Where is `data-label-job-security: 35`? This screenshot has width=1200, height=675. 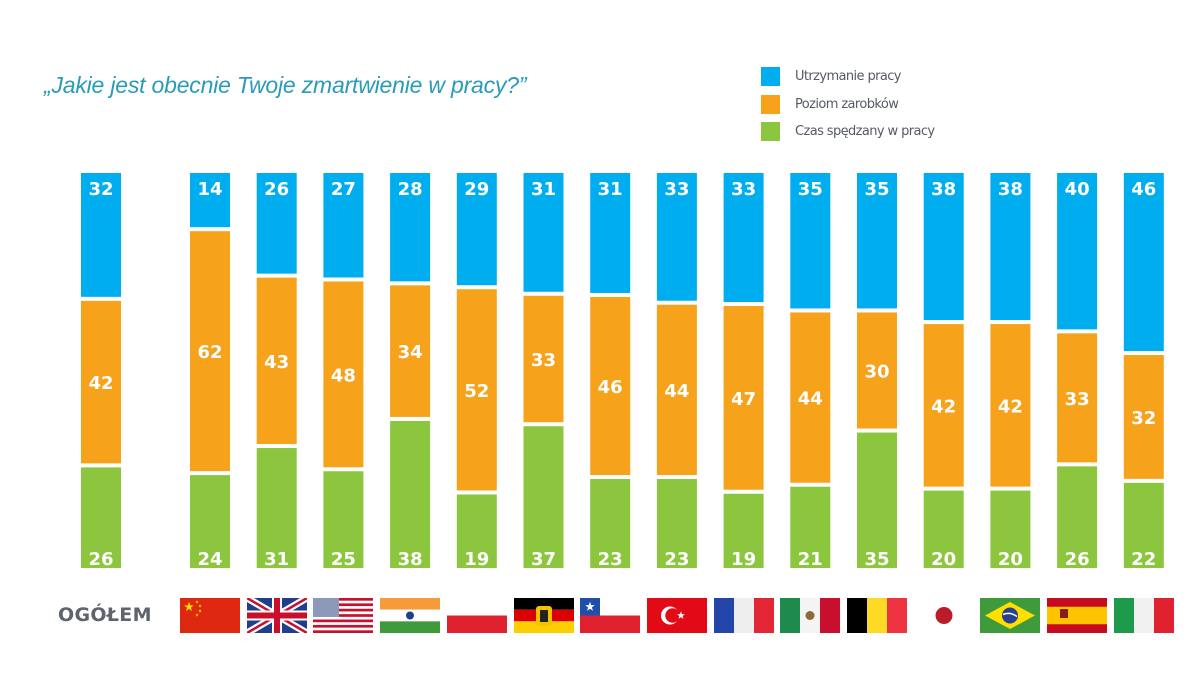
data-label-job-security: 35 is located at coordinates (810, 189).